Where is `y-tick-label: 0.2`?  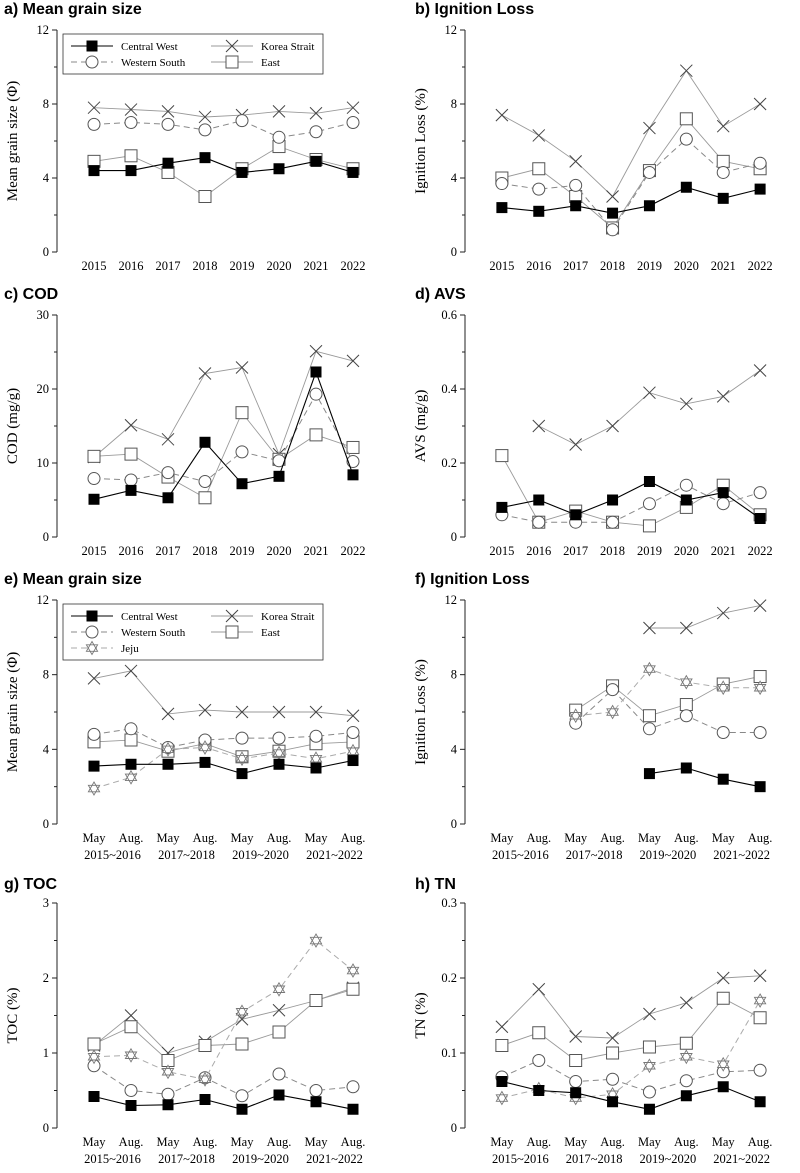
y-tick-label: 0.2 is located at coordinates (449, 978).